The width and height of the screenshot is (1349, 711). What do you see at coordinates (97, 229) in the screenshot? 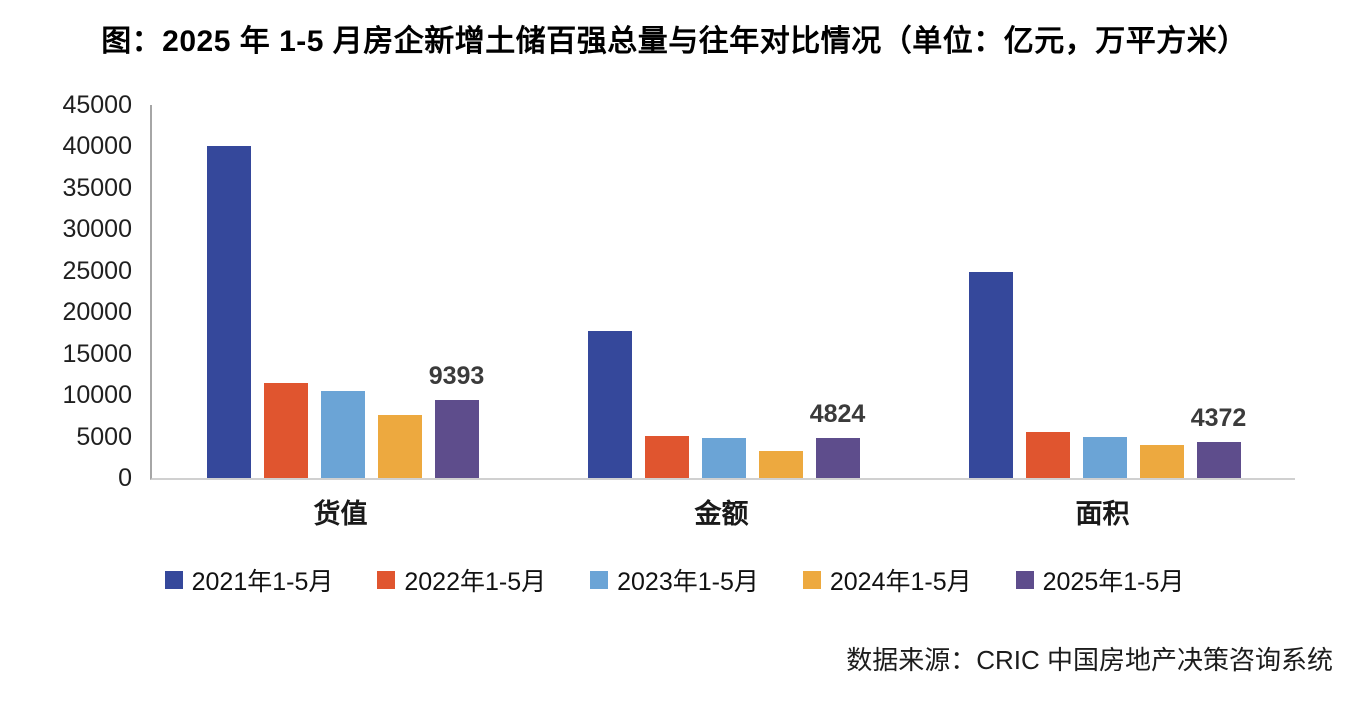
I see `y-tick-label: 30000` at bounding box center [97, 229].